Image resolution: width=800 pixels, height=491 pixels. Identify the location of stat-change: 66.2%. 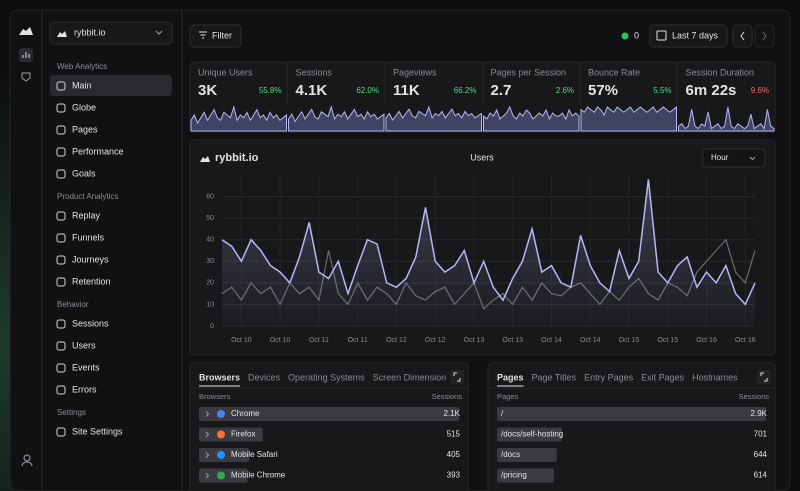
(465, 90).